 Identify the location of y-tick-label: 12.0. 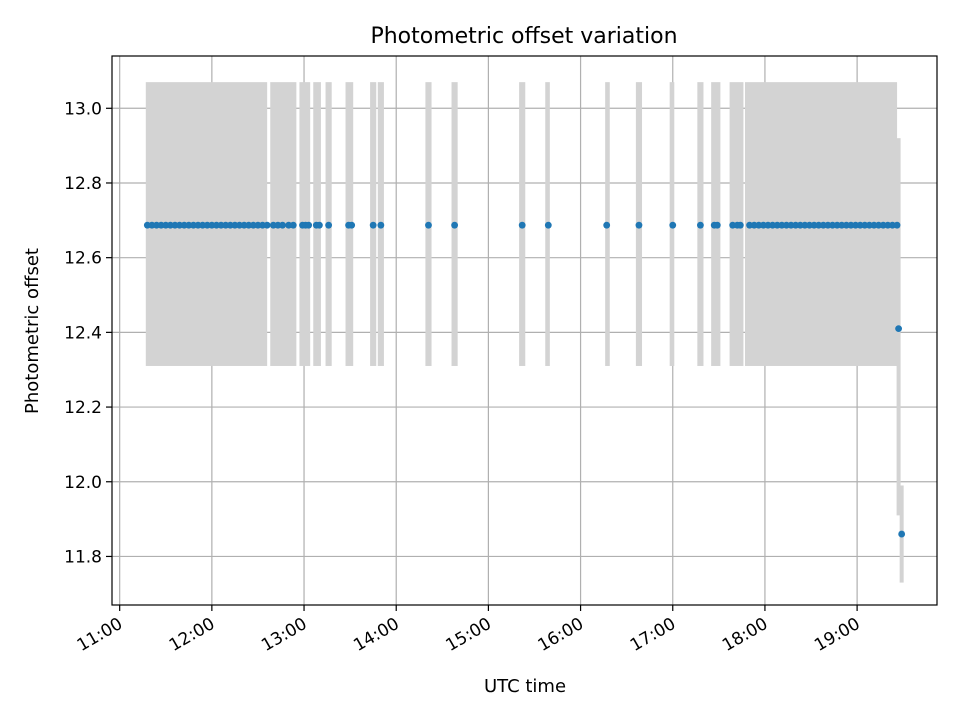
(83, 483).